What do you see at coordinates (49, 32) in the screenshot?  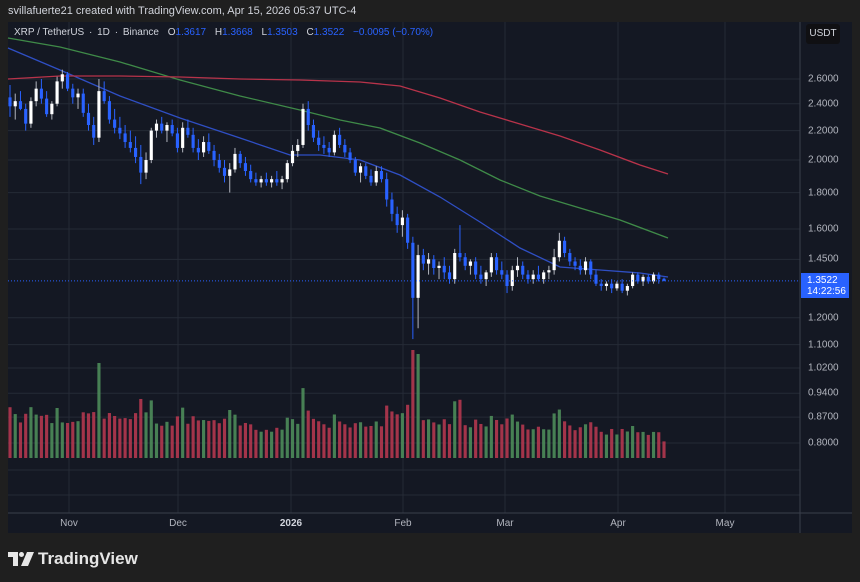 I see `symbol-name: XRP / TetherUS` at bounding box center [49, 32].